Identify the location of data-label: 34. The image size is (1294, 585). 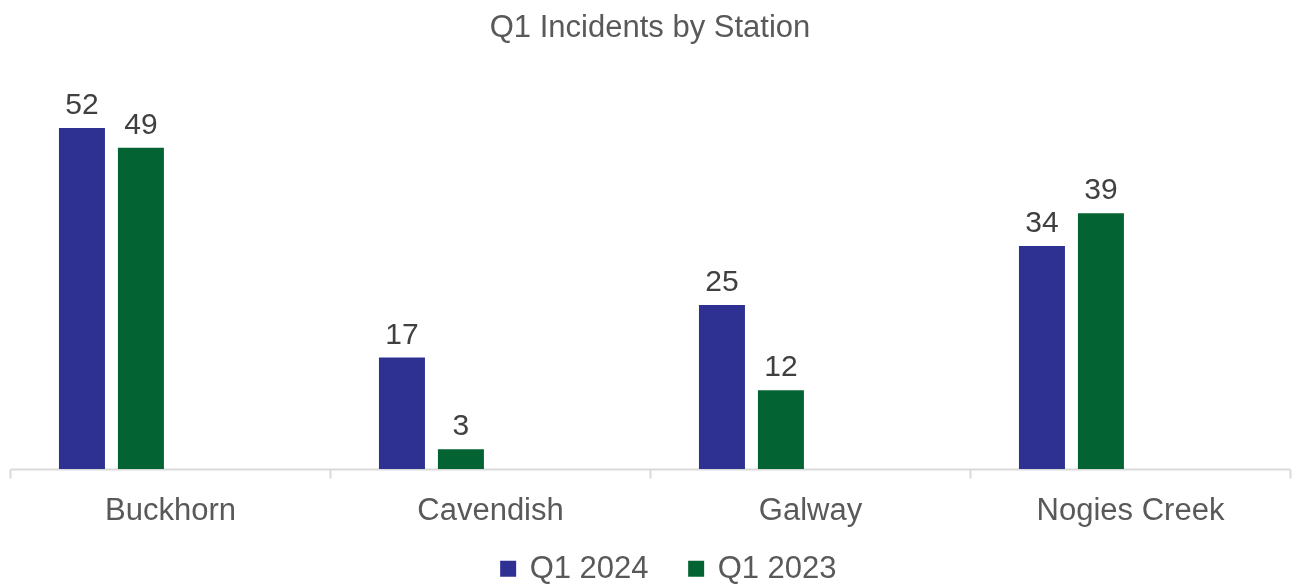
(1042, 222).